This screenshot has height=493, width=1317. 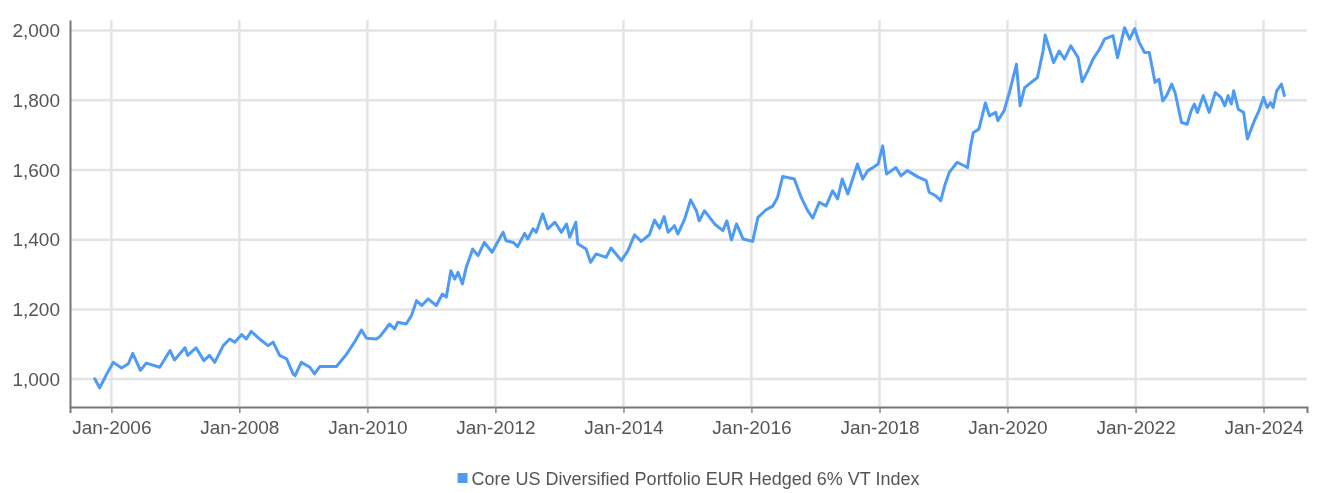 What do you see at coordinates (1136, 428) in the screenshot?
I see `x-tick-label: Jan-2022` at bounding box center [1136, 428].